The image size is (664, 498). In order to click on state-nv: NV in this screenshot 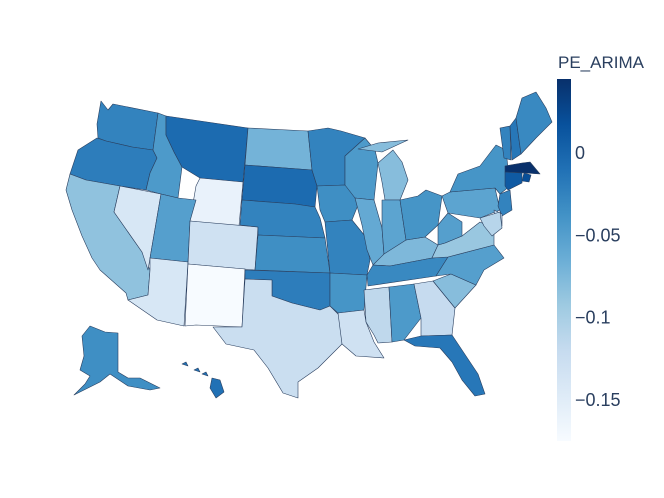, I will do `click(137, 228)`.